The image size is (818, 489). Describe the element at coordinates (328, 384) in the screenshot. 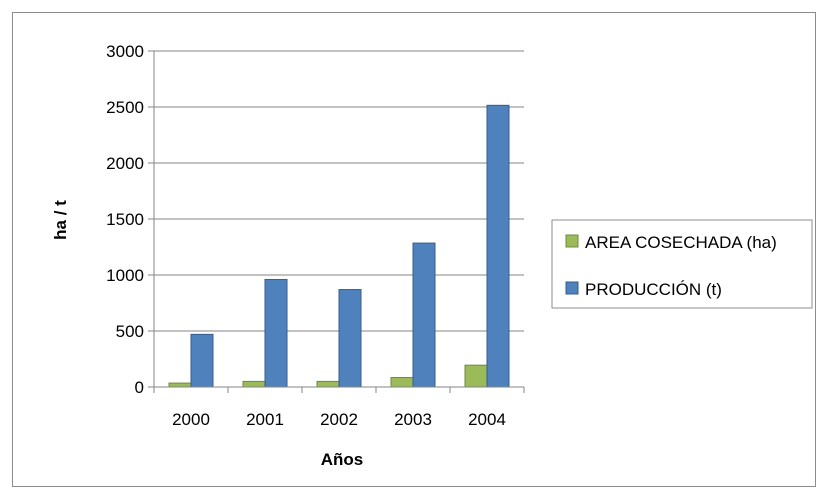

I see `bar-area-2002` at that location.